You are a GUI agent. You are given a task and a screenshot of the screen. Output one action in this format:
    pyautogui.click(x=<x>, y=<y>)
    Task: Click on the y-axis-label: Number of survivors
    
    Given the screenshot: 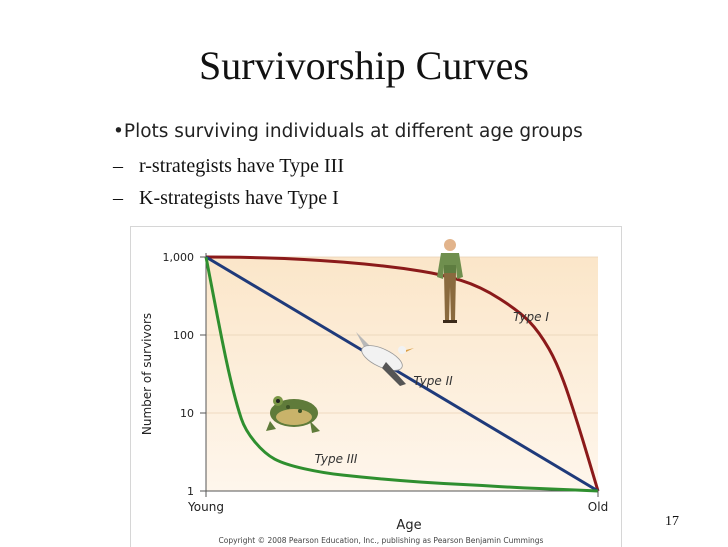 What is the action you would take?
    pyautogui.click(x=147, y=374)
    